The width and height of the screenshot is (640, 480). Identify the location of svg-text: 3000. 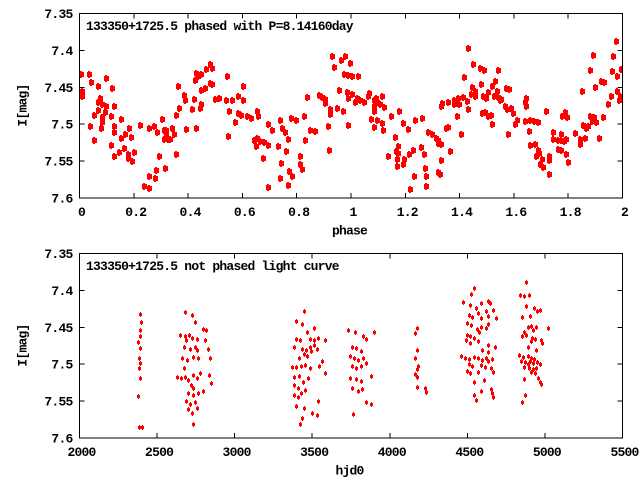
(237, 452).